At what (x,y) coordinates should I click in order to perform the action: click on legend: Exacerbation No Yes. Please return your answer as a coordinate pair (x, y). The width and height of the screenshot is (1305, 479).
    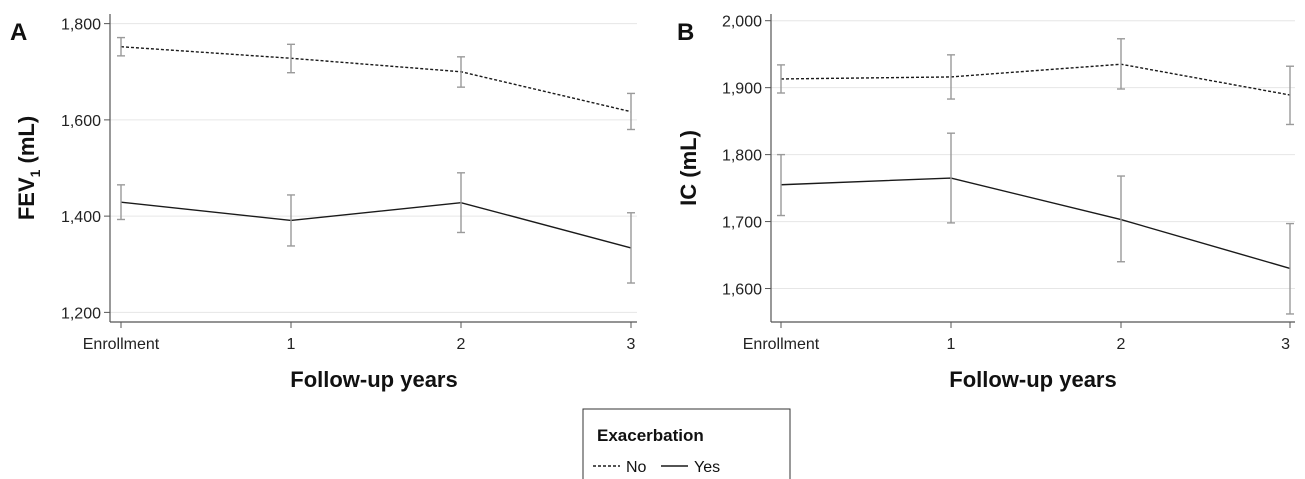
    Looking at the image, I should click on (686, 443).